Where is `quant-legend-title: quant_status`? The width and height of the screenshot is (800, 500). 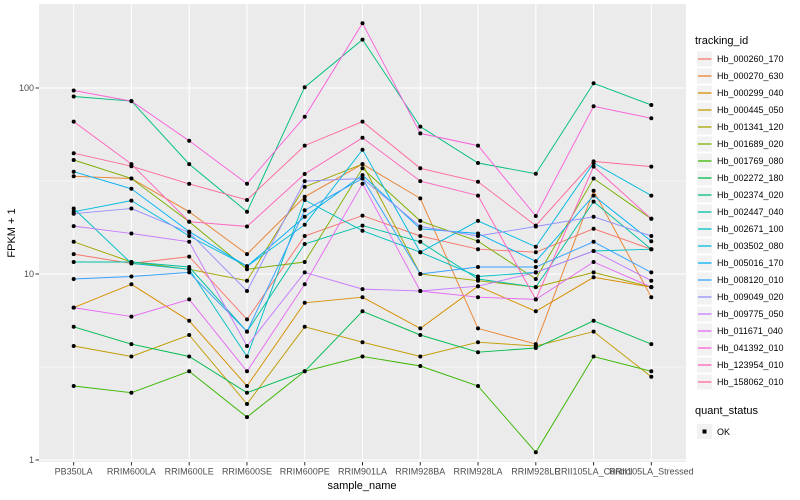 quant-legend-title: quant_status is located at coordinates (726, 411).